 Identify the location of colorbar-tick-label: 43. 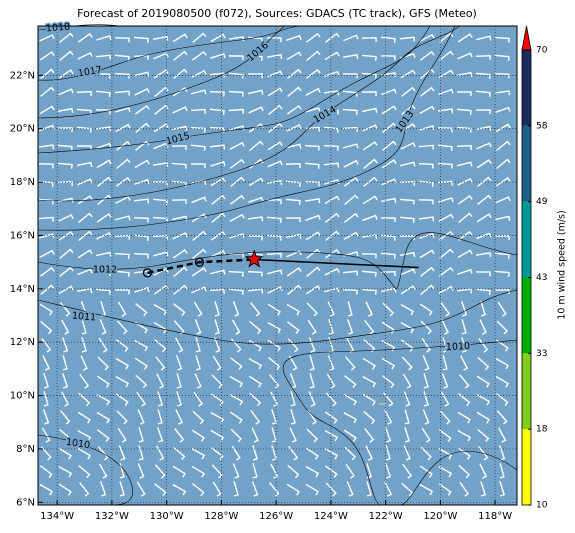
(541, 278).